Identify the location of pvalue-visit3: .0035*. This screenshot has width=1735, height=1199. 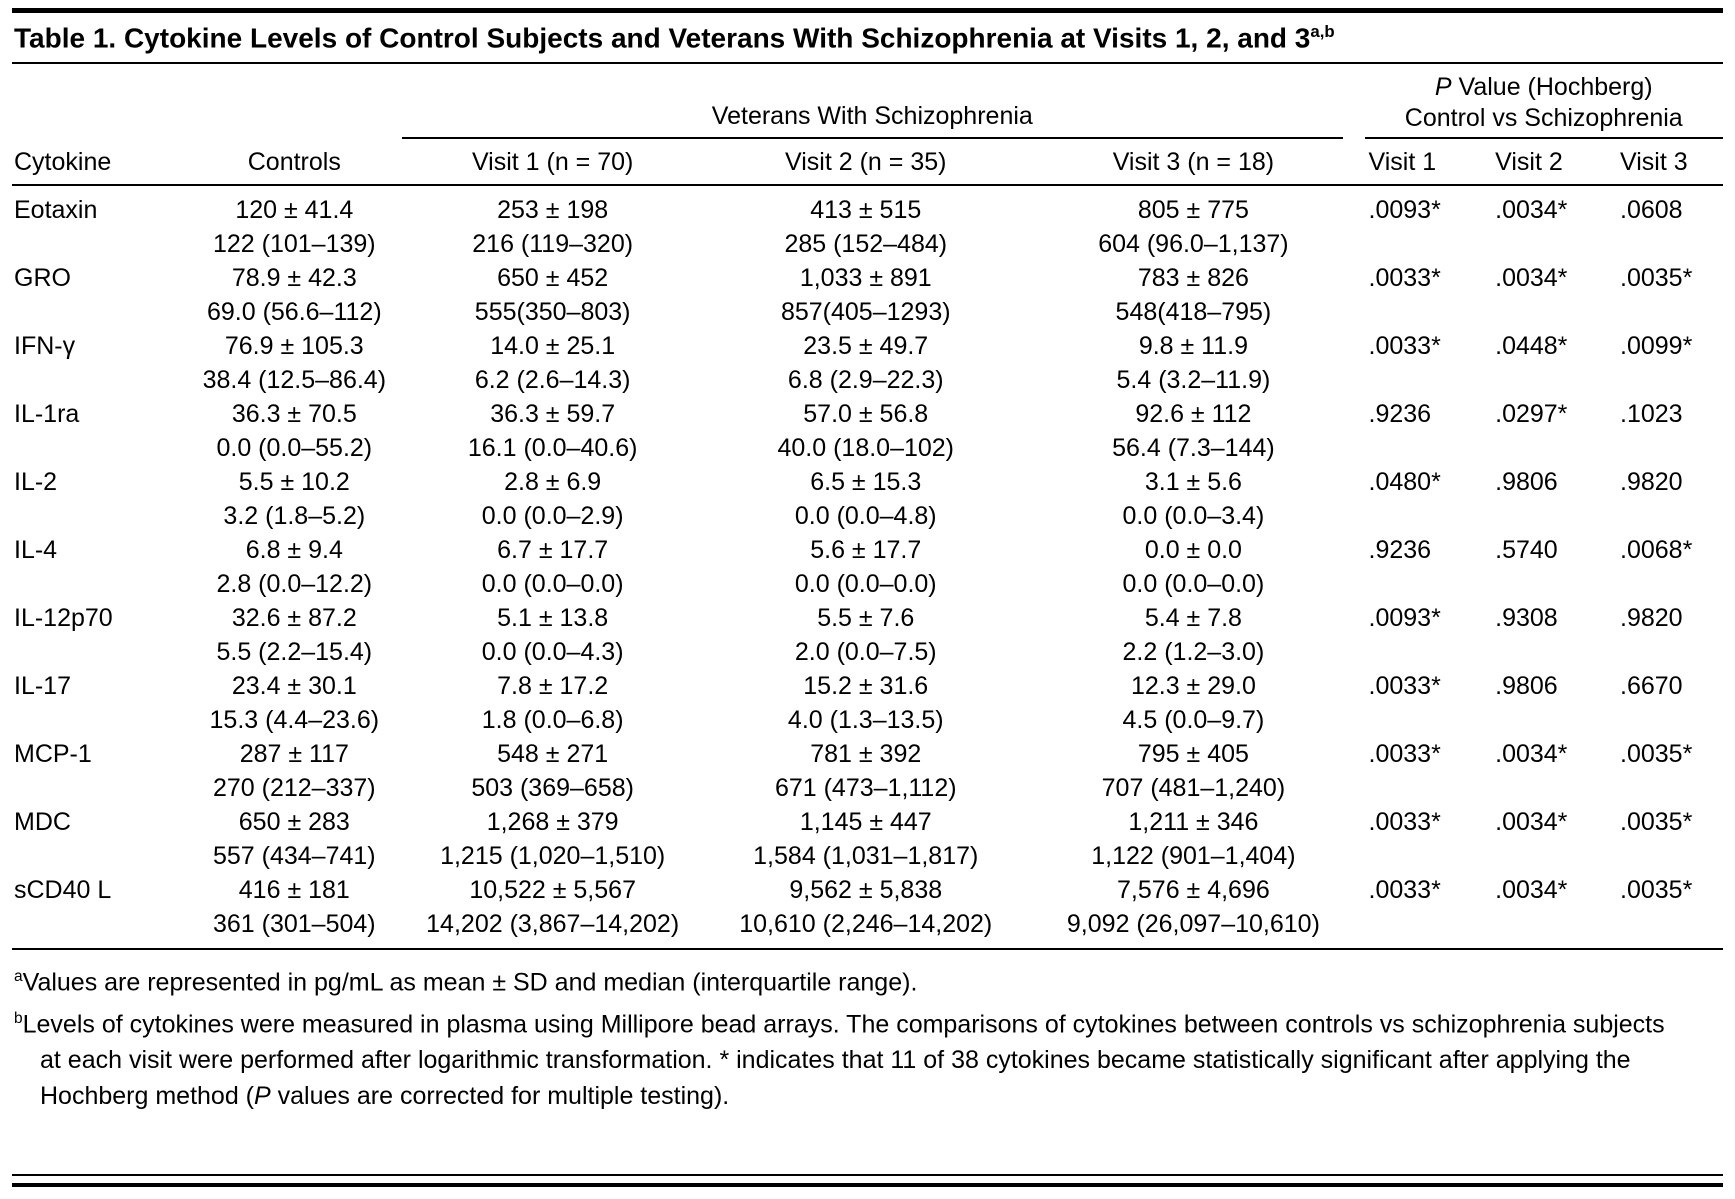
(1656, 754).